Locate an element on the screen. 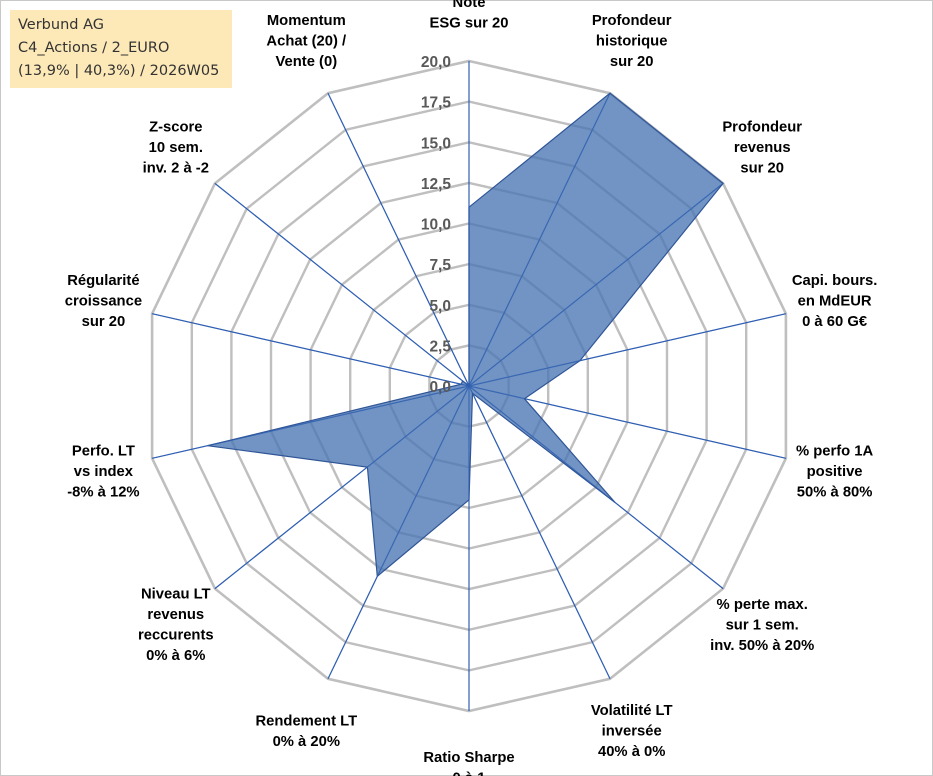  axis-label-1-line-1: historique is located at coordinates (632, 42).